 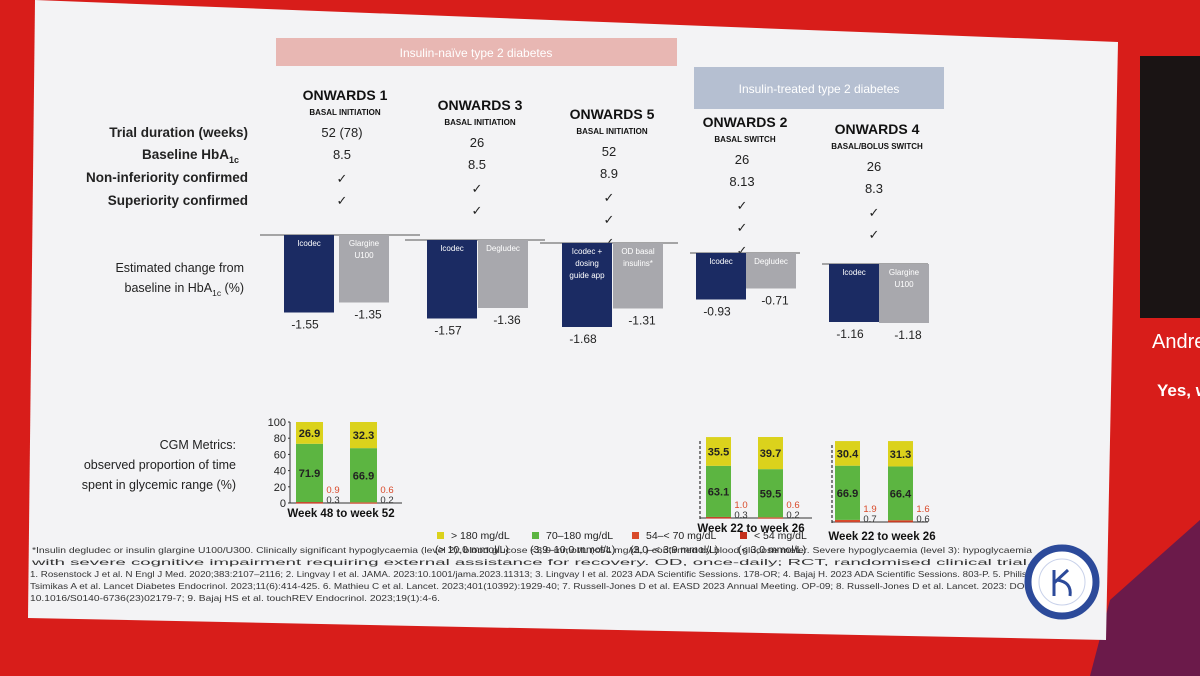 What do you see at coordinates (642, 321) in the screenshot?
I see `hba1c-value-label: -1.31` at bounding box center [642, 321].